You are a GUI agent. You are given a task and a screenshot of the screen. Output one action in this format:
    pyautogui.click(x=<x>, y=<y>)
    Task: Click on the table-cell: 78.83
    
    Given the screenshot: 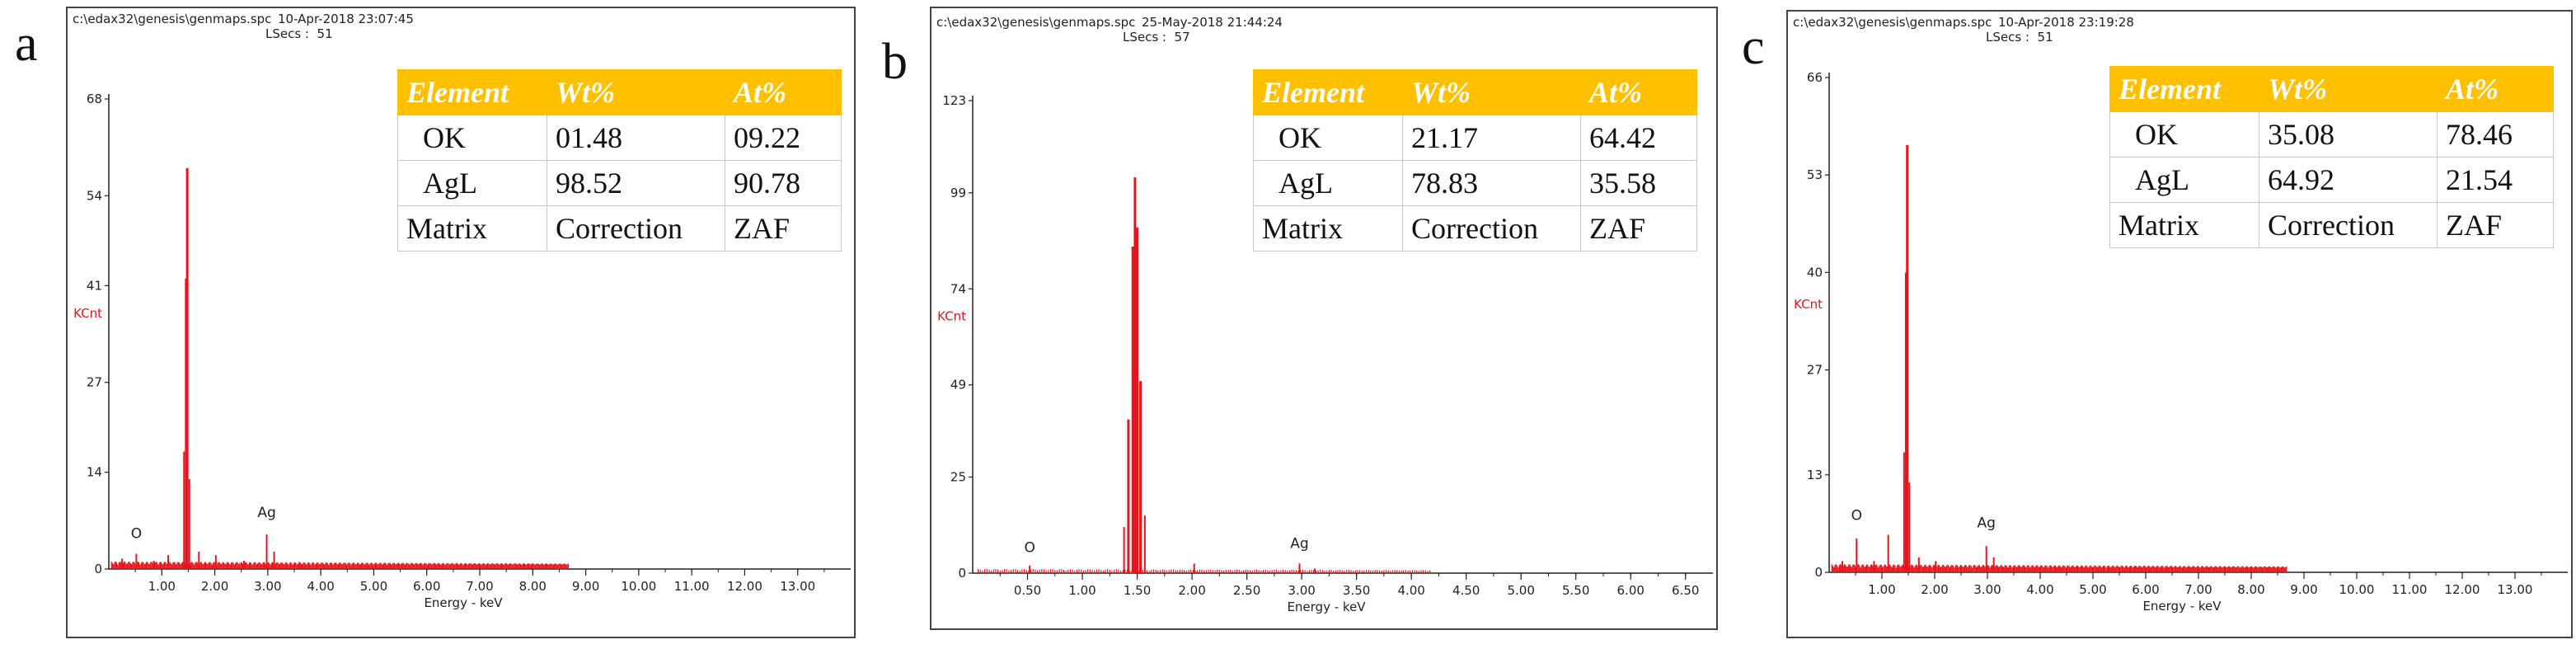 What is the action you would take?
    pyautogui.click(x=1492, y=183)
    